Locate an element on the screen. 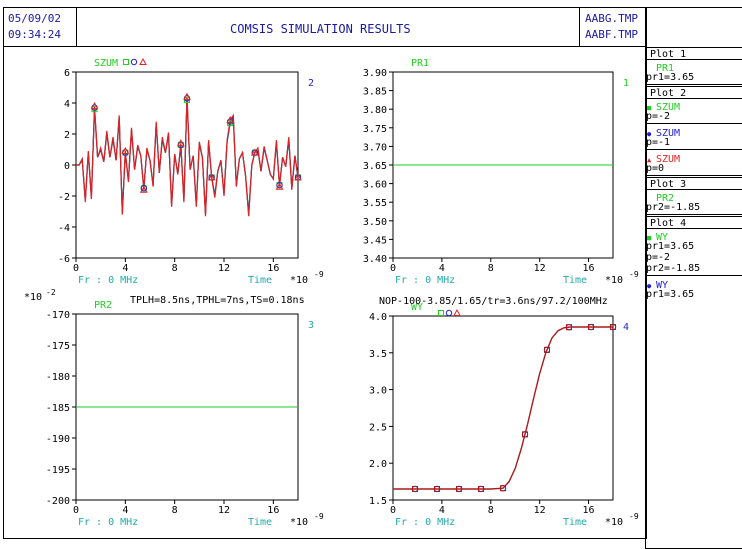 Image resolution: width=742 pixels, height=549 pixels. chart-annotation: TPLH=8.5ns,TPHL=7ns,TS=0.18ns is located at coordinates (217, 300).